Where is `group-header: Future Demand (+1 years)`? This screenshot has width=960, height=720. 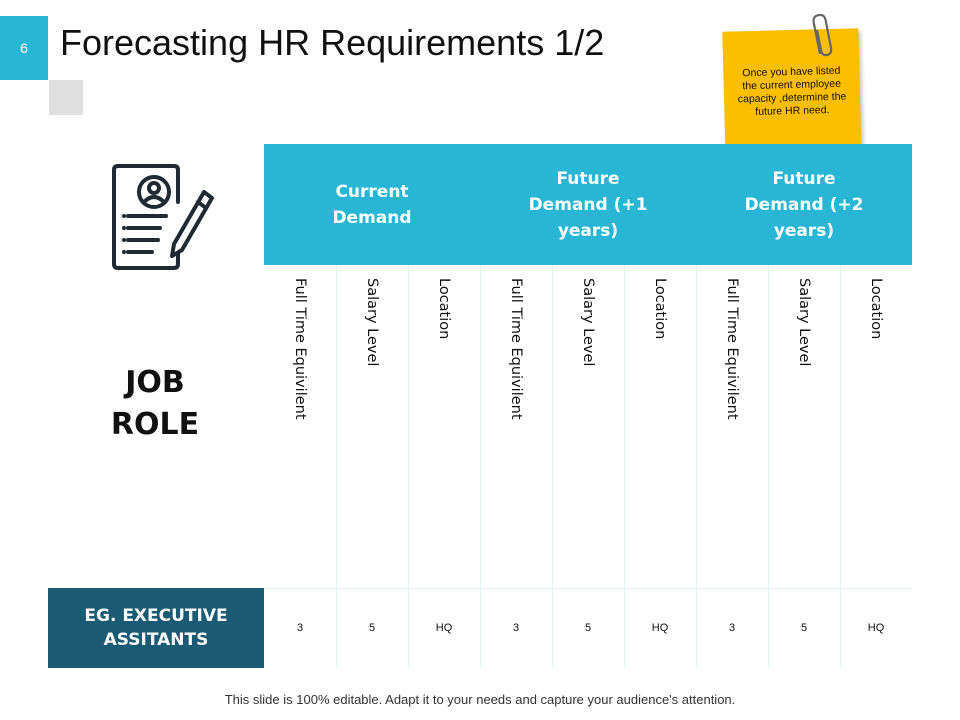
group-header: Future Demand (+1 years) is located at coordinates (588, 204).